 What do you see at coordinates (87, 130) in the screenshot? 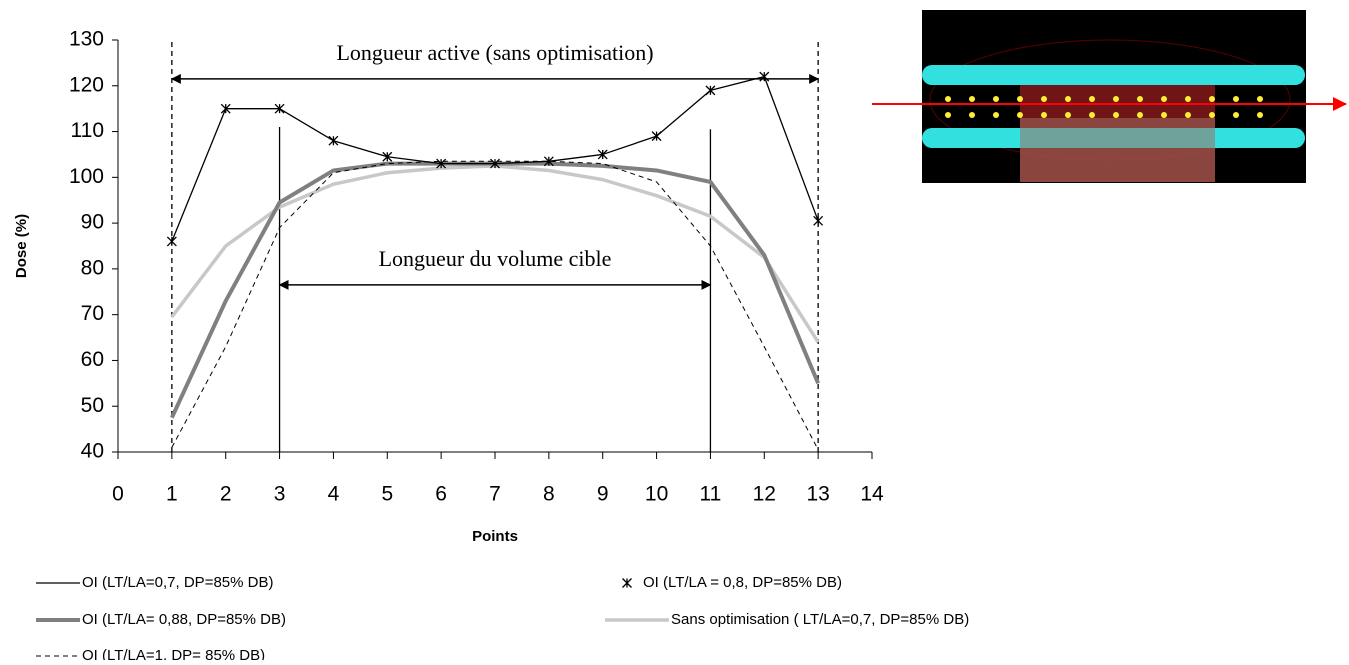
I see `y-tick-label: 110` at bounding box center [87, 130].